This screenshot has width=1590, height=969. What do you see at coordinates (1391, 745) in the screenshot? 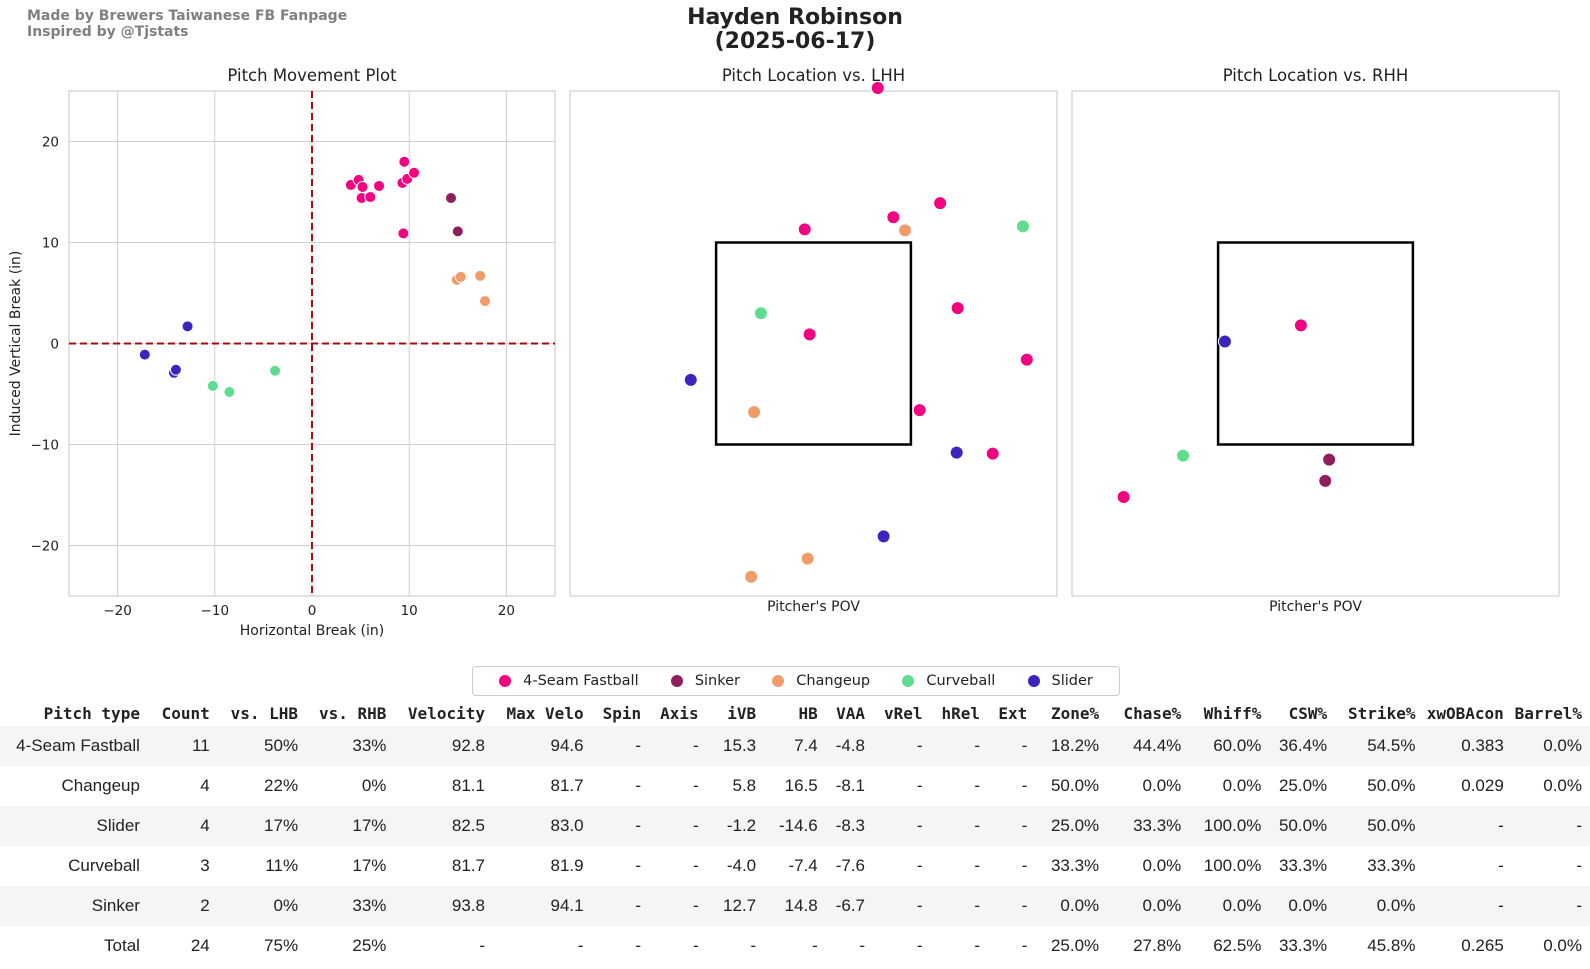
I see `table-cell: 54.5%` at bounding box center [1391, 745].